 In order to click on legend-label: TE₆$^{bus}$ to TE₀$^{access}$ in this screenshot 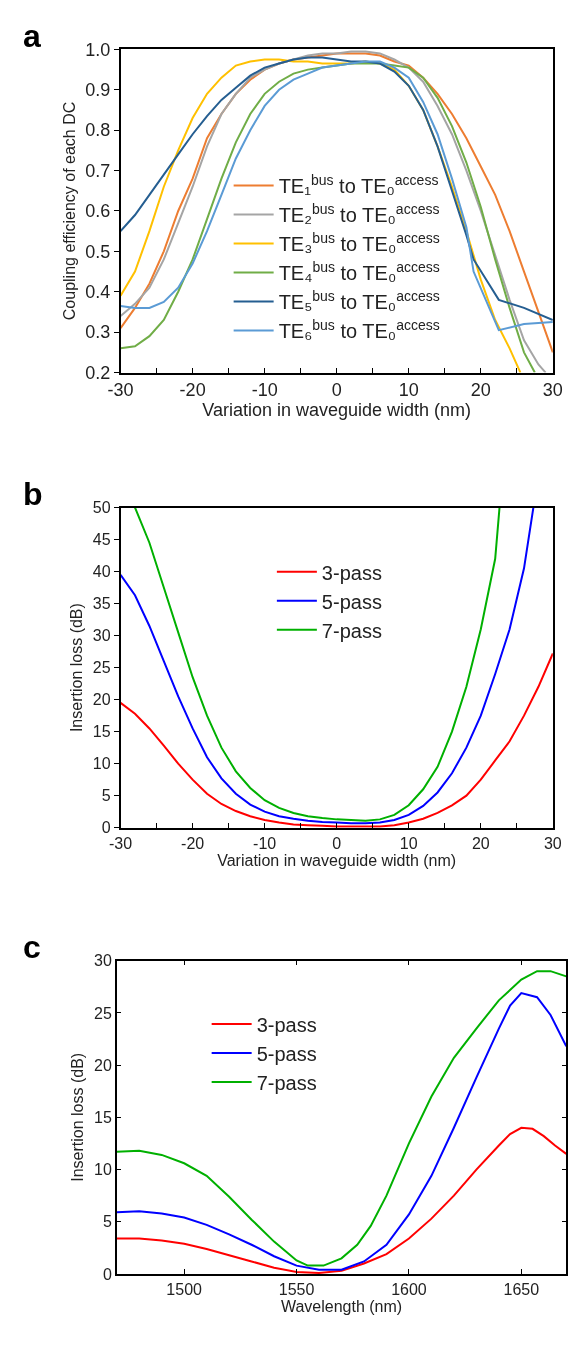, I will do `click(359, 329)`.